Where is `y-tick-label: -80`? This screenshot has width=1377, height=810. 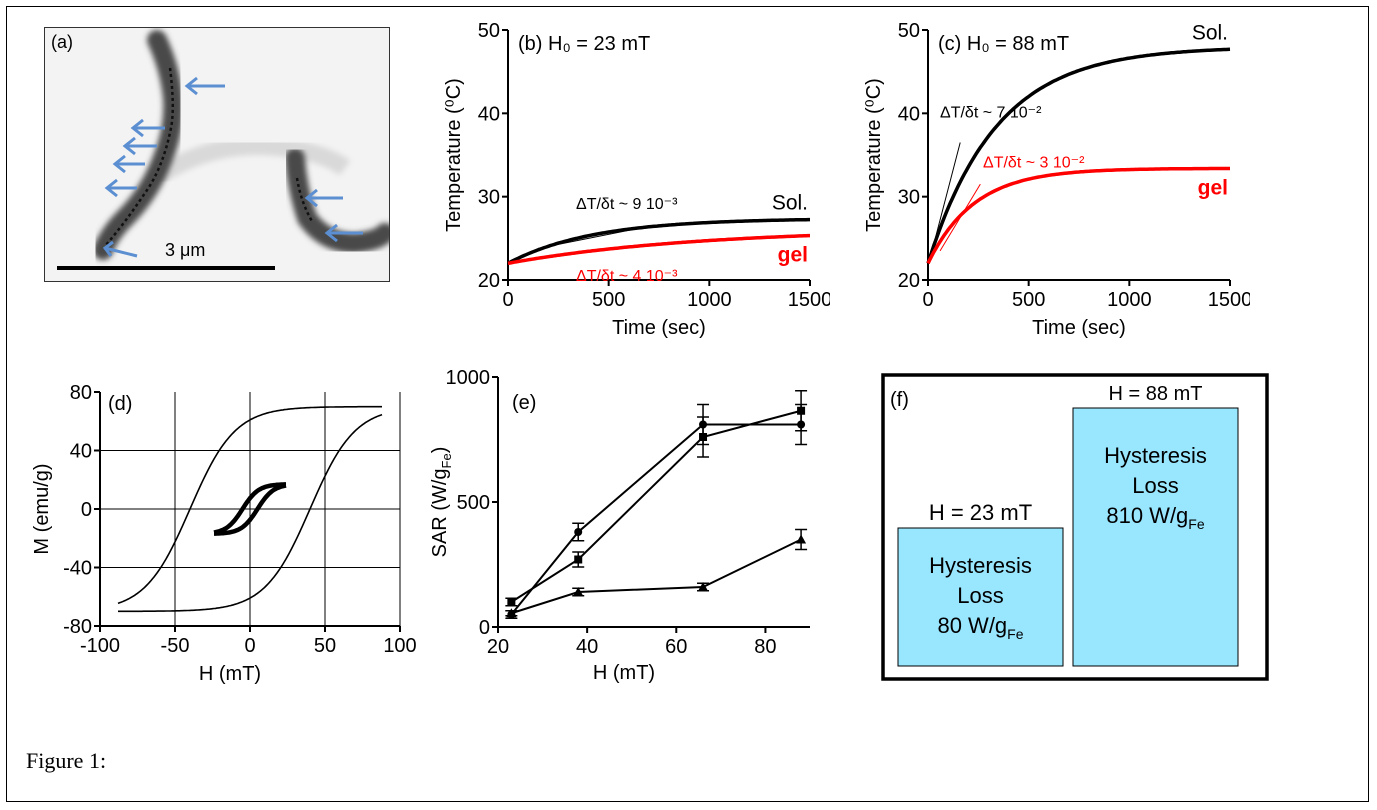 y-tick-label: -80 is located at coordinates (77, 627).